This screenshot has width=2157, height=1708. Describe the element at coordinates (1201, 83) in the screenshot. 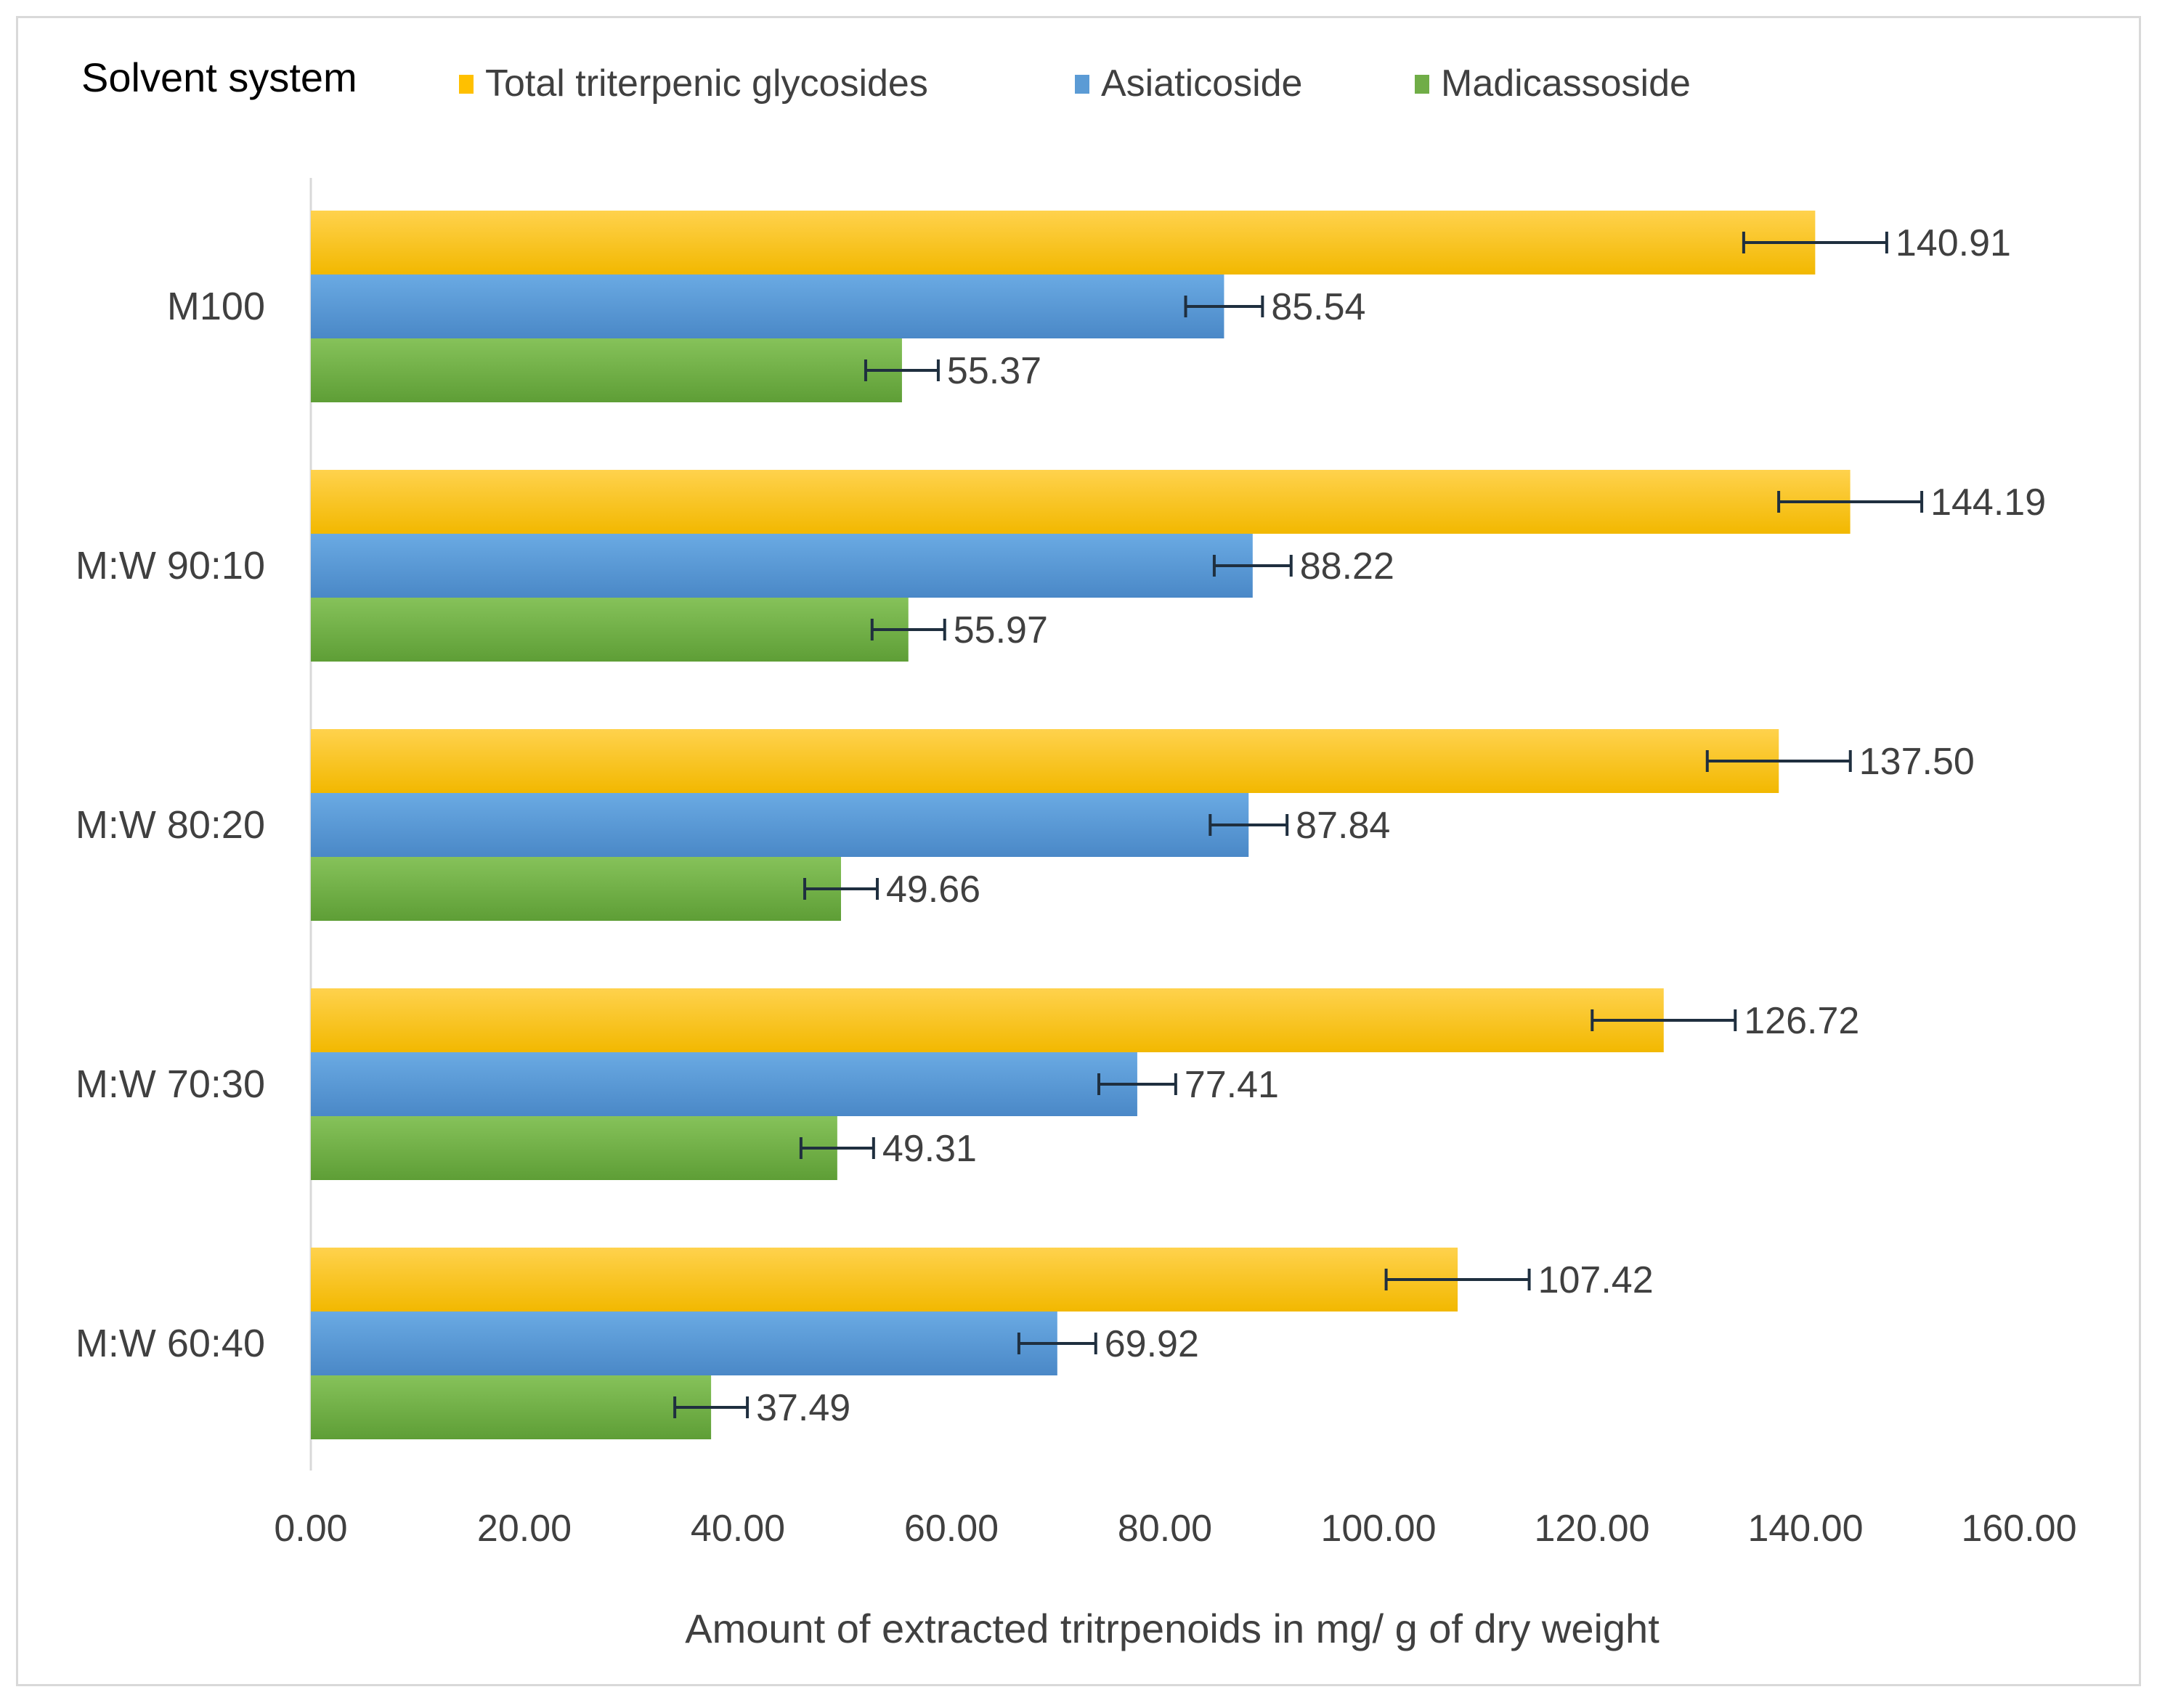

I see `legend-label-1: Asiaticoside` at that location.